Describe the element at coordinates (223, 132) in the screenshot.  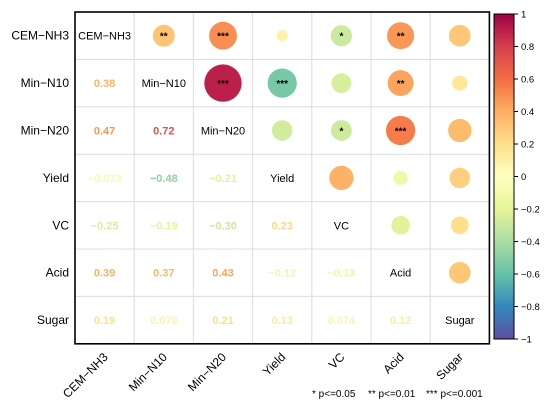
I see `diagonal-label: Min−N20` at that location.